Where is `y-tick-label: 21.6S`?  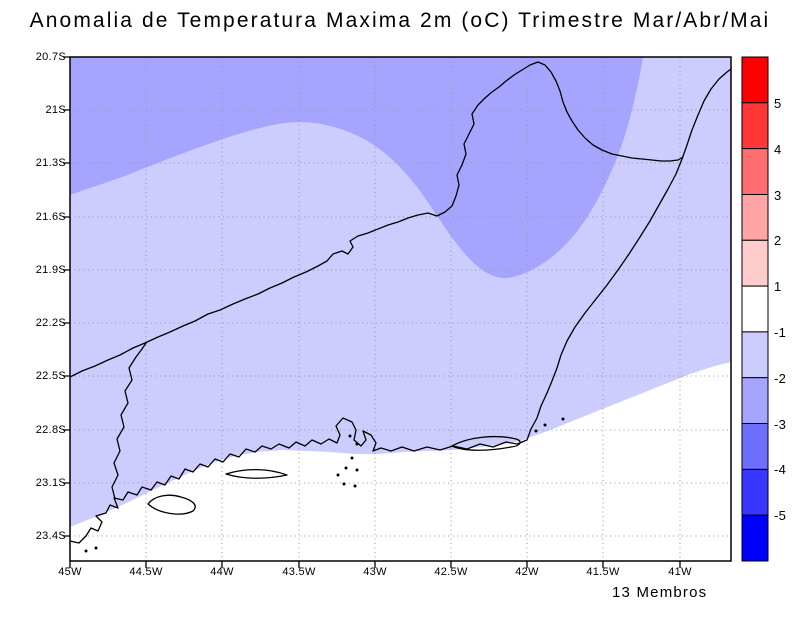
y-tick-label: 21.6S is located at coordinates (50, 217).